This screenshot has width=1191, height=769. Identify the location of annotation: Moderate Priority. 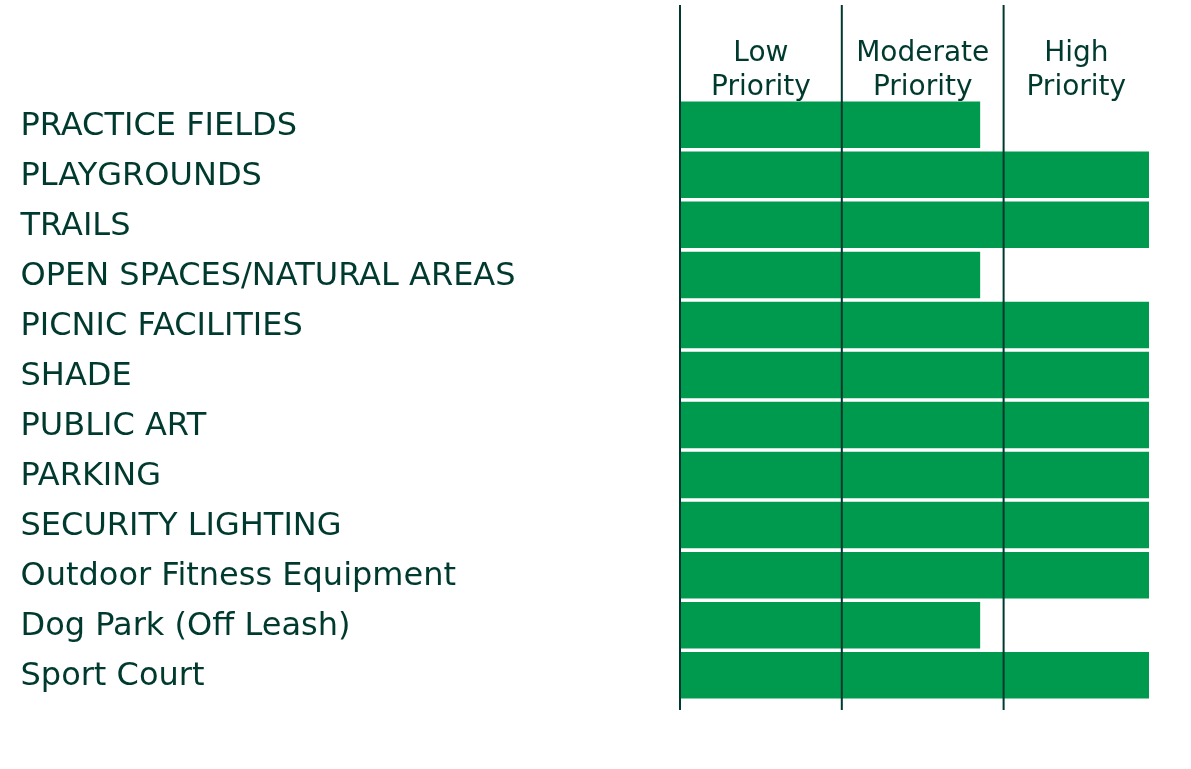
(923, 68).